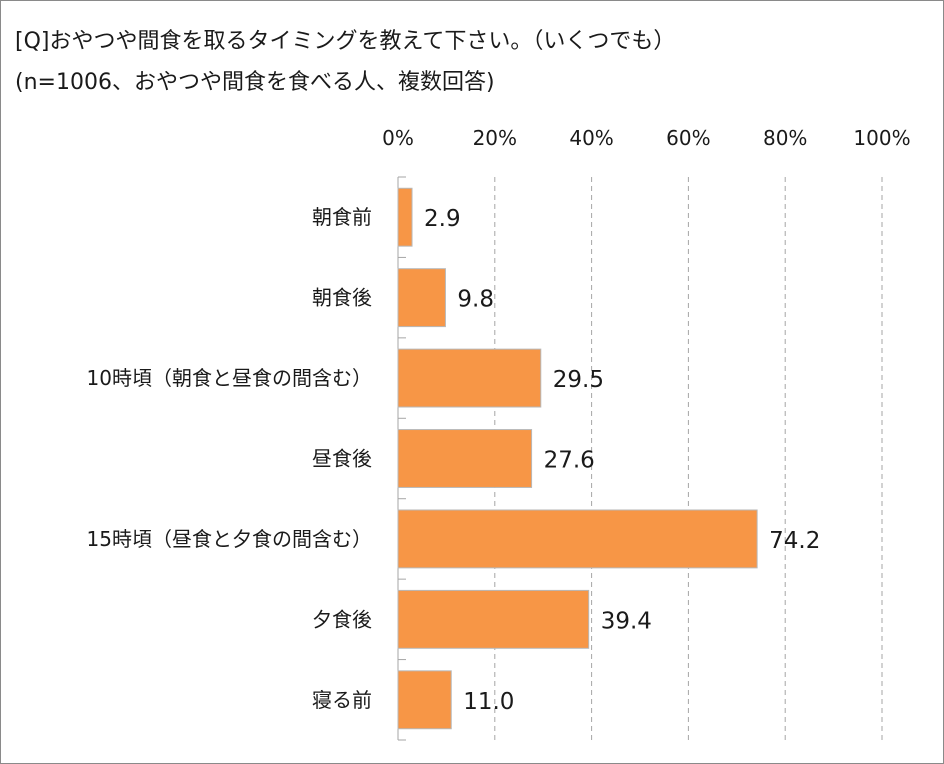 The height and width of the screenshot is (764, 944). Describe the element at coordinates (255, 82) in the screenshot. I see `chart-subtitle: (n=1006、おやつや間食を食べる人、複数回答)` at that location.